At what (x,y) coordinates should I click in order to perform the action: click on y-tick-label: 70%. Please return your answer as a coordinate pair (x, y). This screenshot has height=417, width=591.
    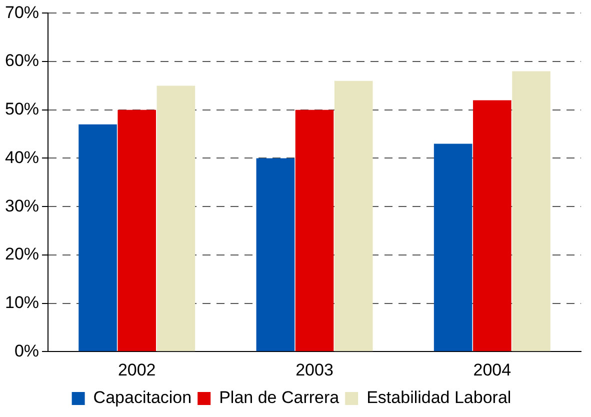
    Looking at the image, I should click on (22, 12).